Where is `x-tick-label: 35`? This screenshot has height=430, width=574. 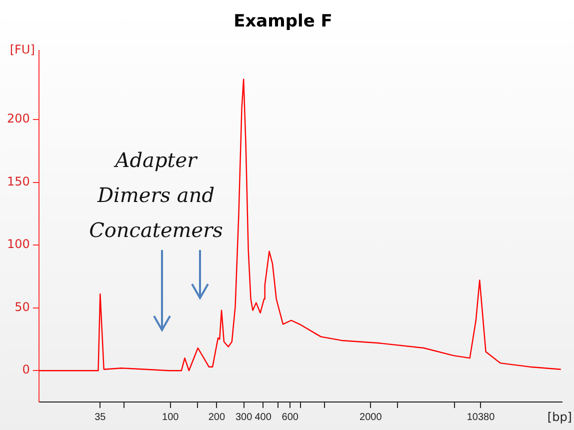
x-tick-label: 35 is located at coordinates (100, 417).